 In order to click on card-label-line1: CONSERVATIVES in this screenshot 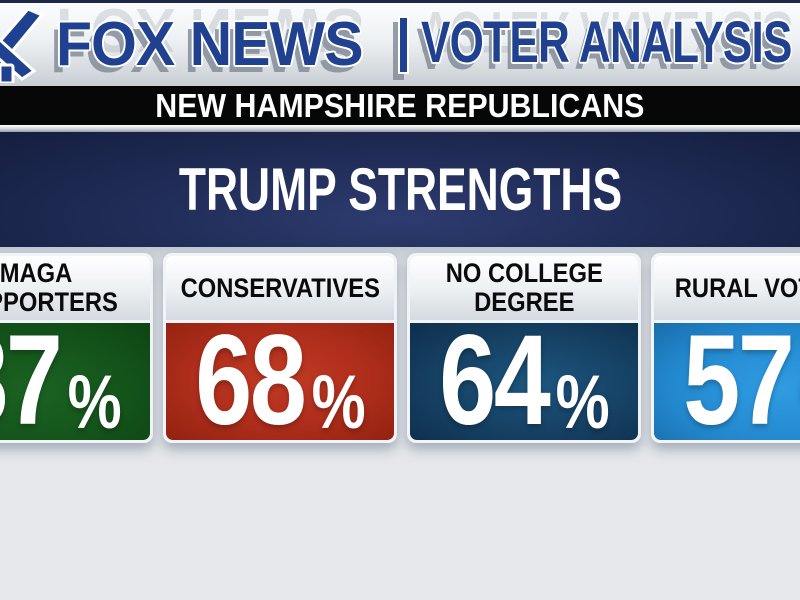, I will do `click(280, 287)`.